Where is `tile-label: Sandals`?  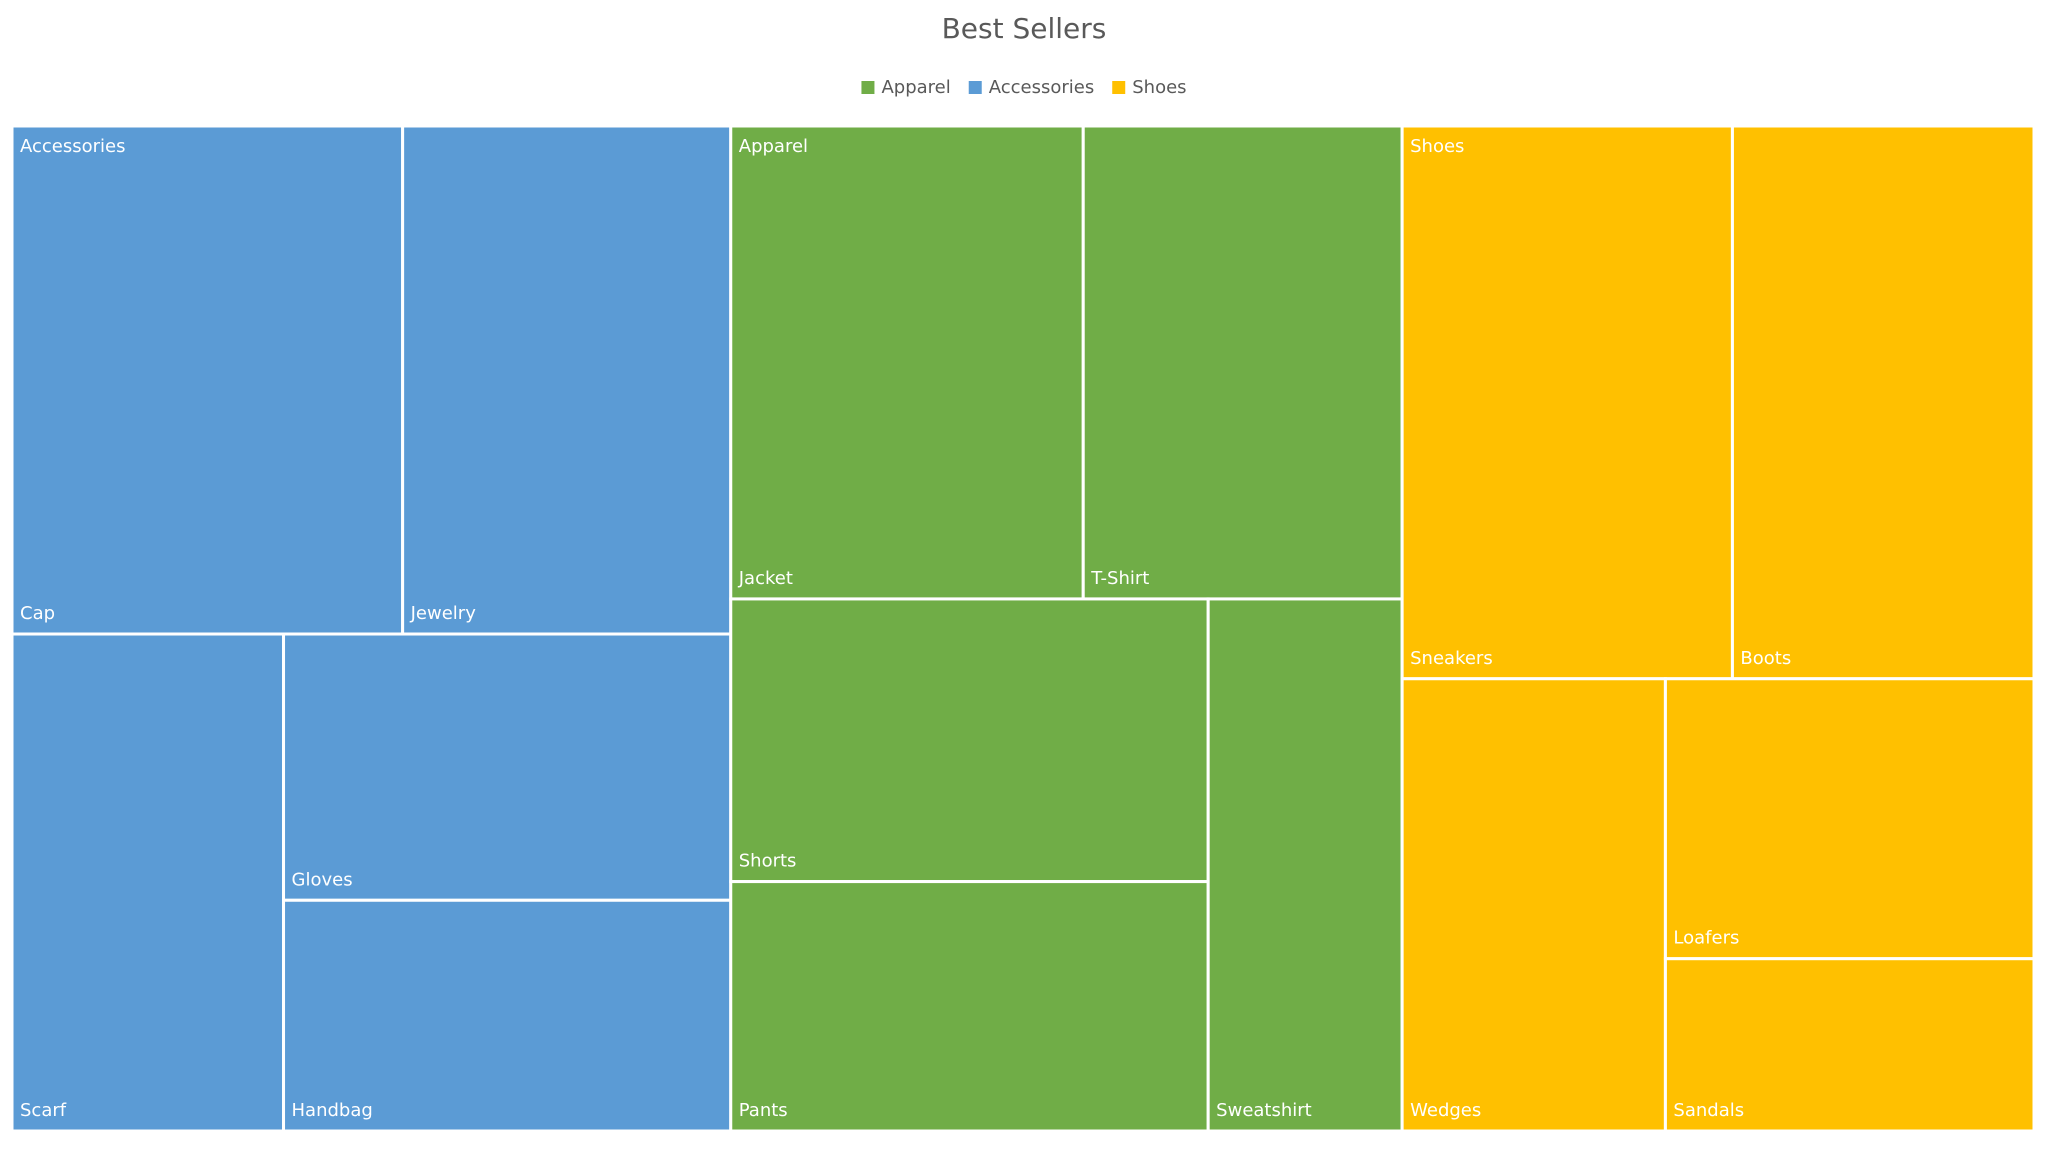
tile-label: Sandals is located at coordinates (1708, 1110).